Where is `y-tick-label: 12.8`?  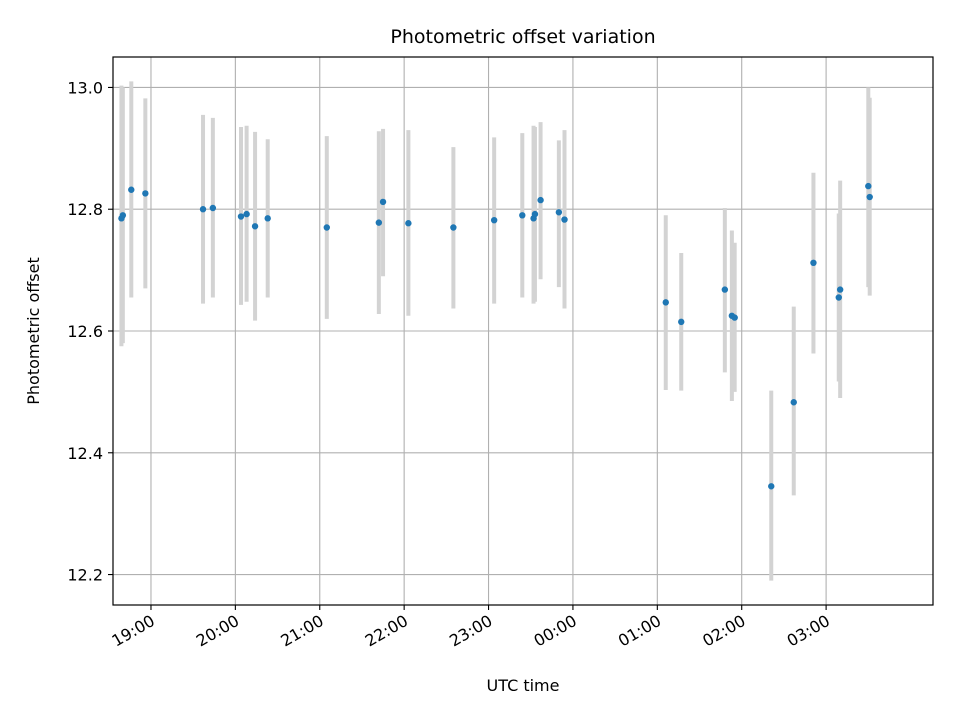 y-tick-label: 12.8 is located at coordinates (85, 209).